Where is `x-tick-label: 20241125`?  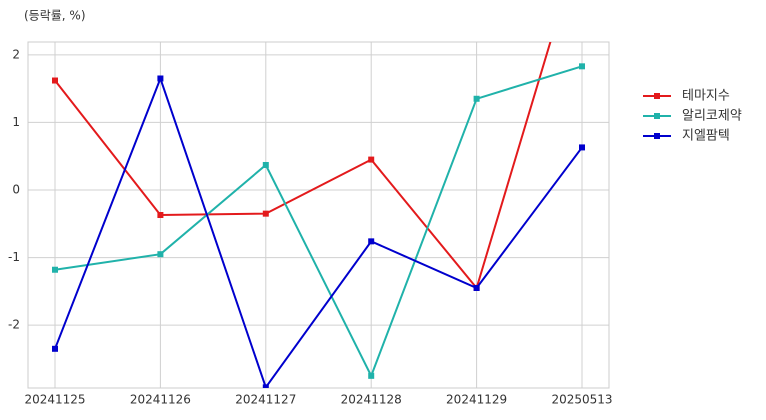
x-tick-label: 20241125 is located at coordinates (54, 400).